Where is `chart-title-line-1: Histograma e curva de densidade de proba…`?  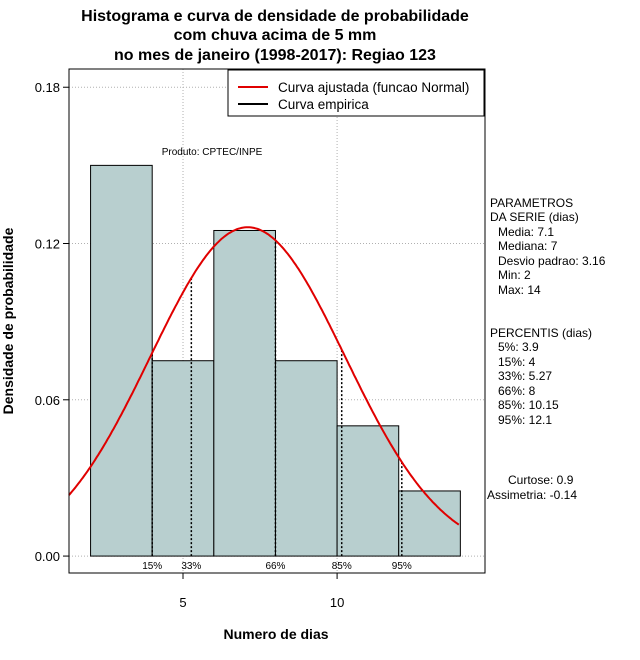 chart-title-line-1: Histograma e curva de densidade de proba… is located at coordinates (275, 16).